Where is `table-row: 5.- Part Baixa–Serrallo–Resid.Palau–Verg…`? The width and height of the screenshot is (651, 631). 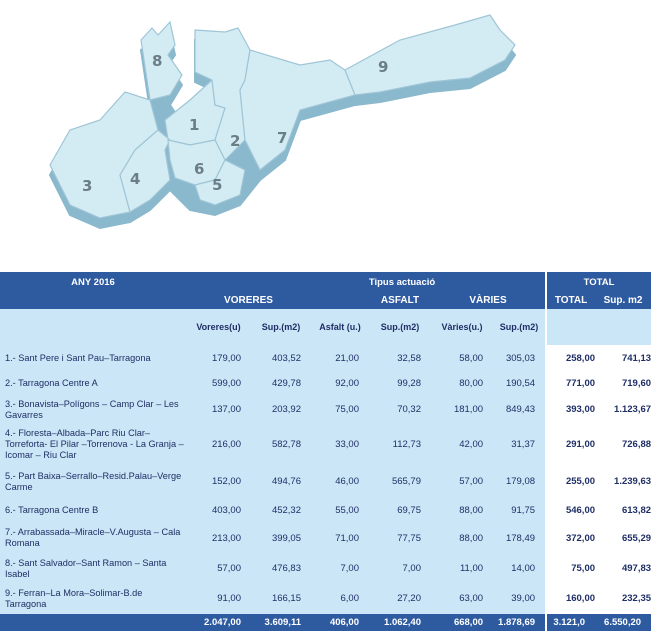
table-row: 5.- Part Baixa–Serrallo–Resid.Palau–Verg… is located at coordinates (325, 481).